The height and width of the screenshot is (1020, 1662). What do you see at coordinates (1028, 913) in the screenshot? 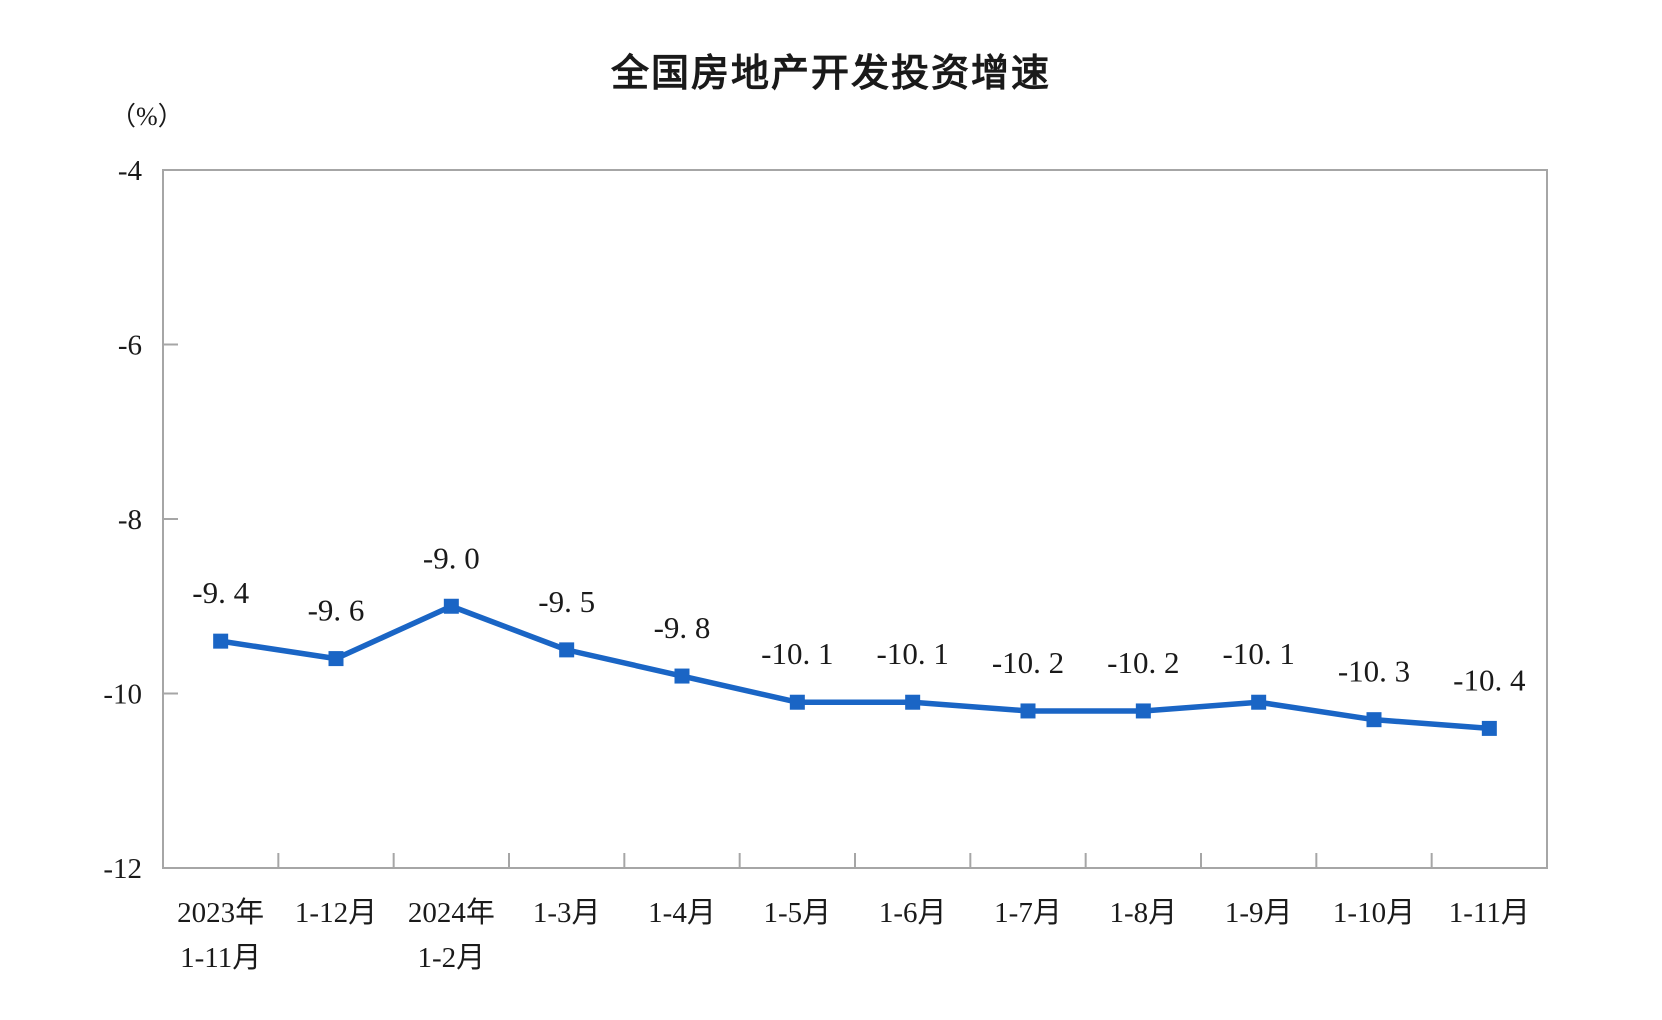
I see `x-axis-category-label: 1-7月` at bounding box center [1028, 913].